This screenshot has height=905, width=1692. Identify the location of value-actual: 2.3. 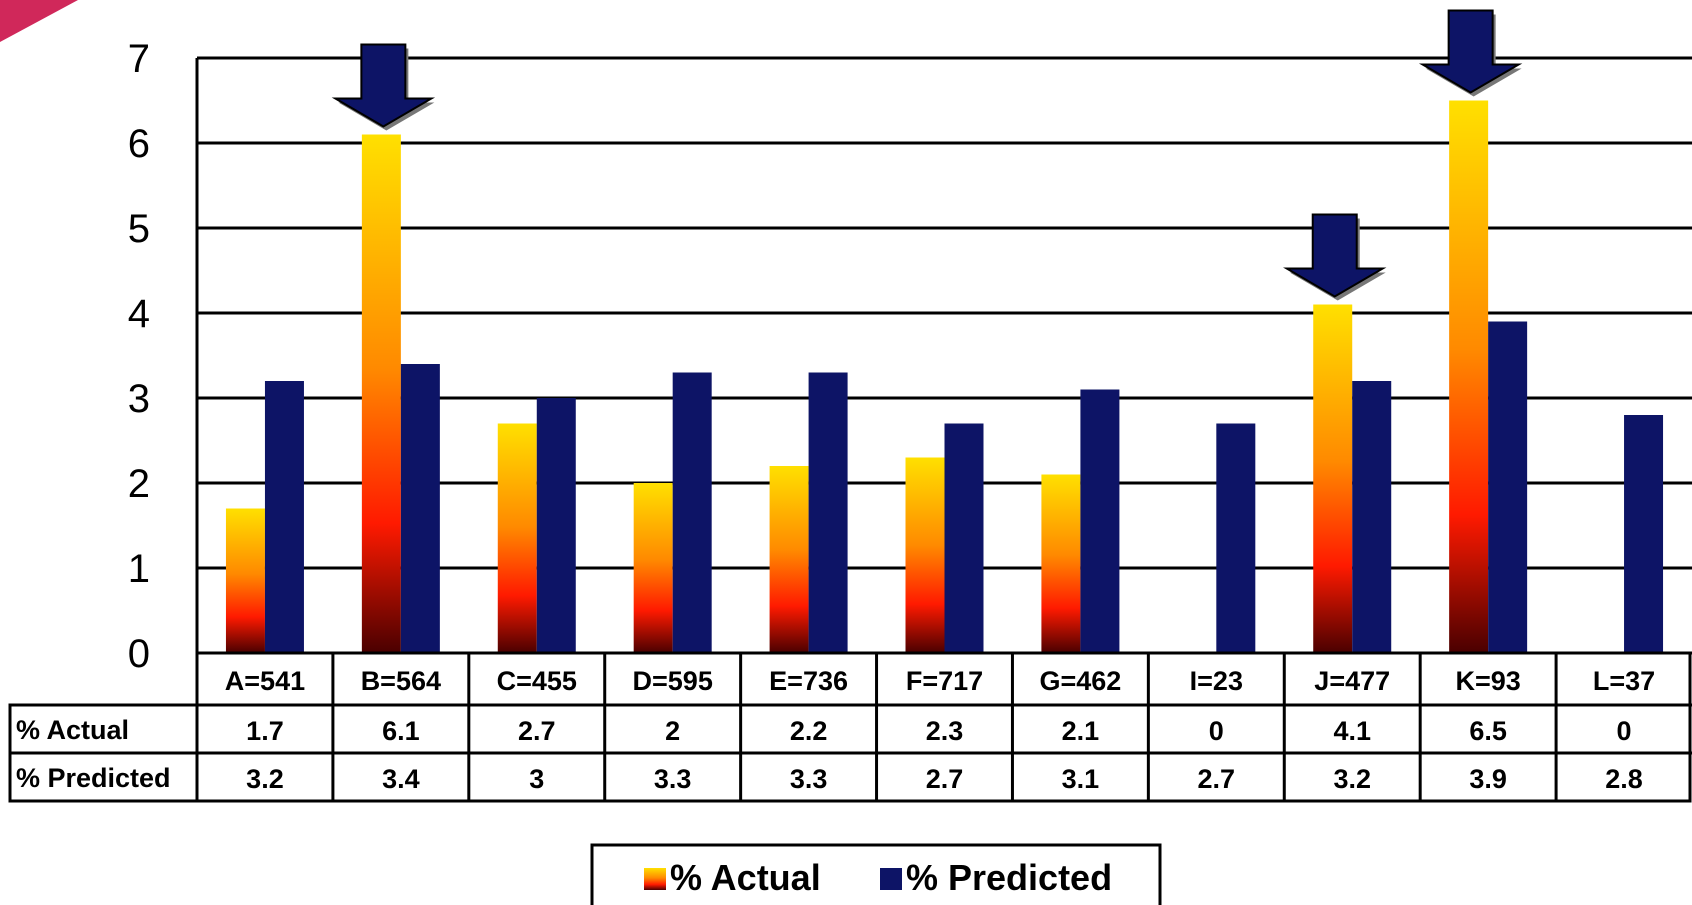
(945, 731).